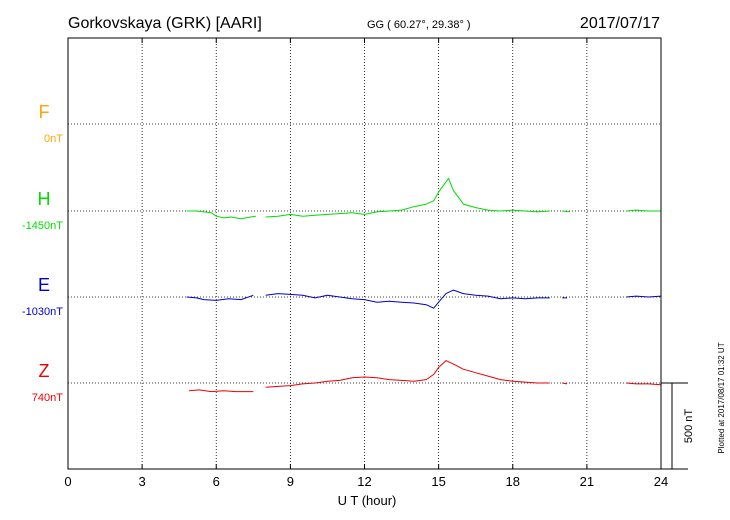 This screenshot has height=520, width=730. Describe the element at coordinates (290, 481) in the screenshot. I see `x-tick-label: 9` at that location.